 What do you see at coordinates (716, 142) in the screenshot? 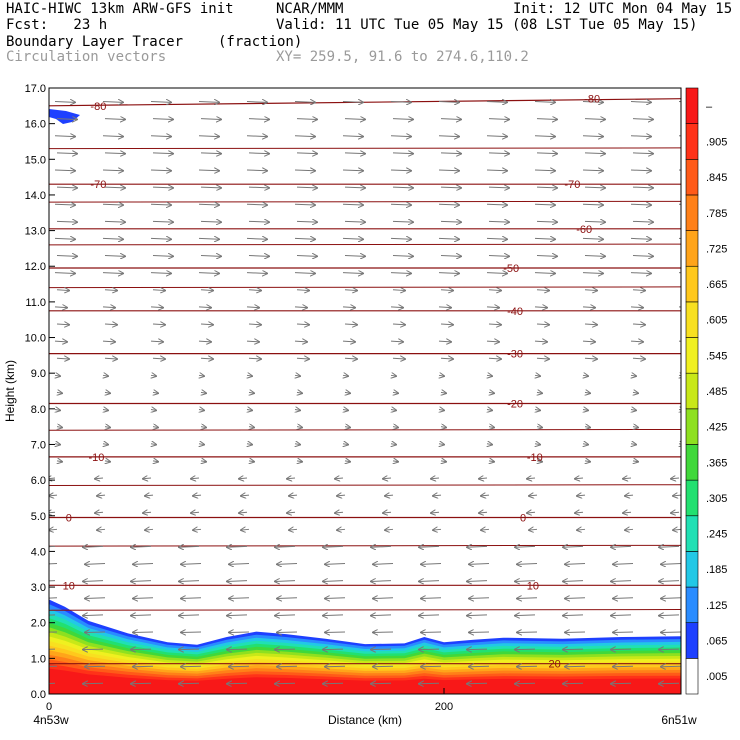
I see `colorbar-label: .905` at bounding box center [716, 142].